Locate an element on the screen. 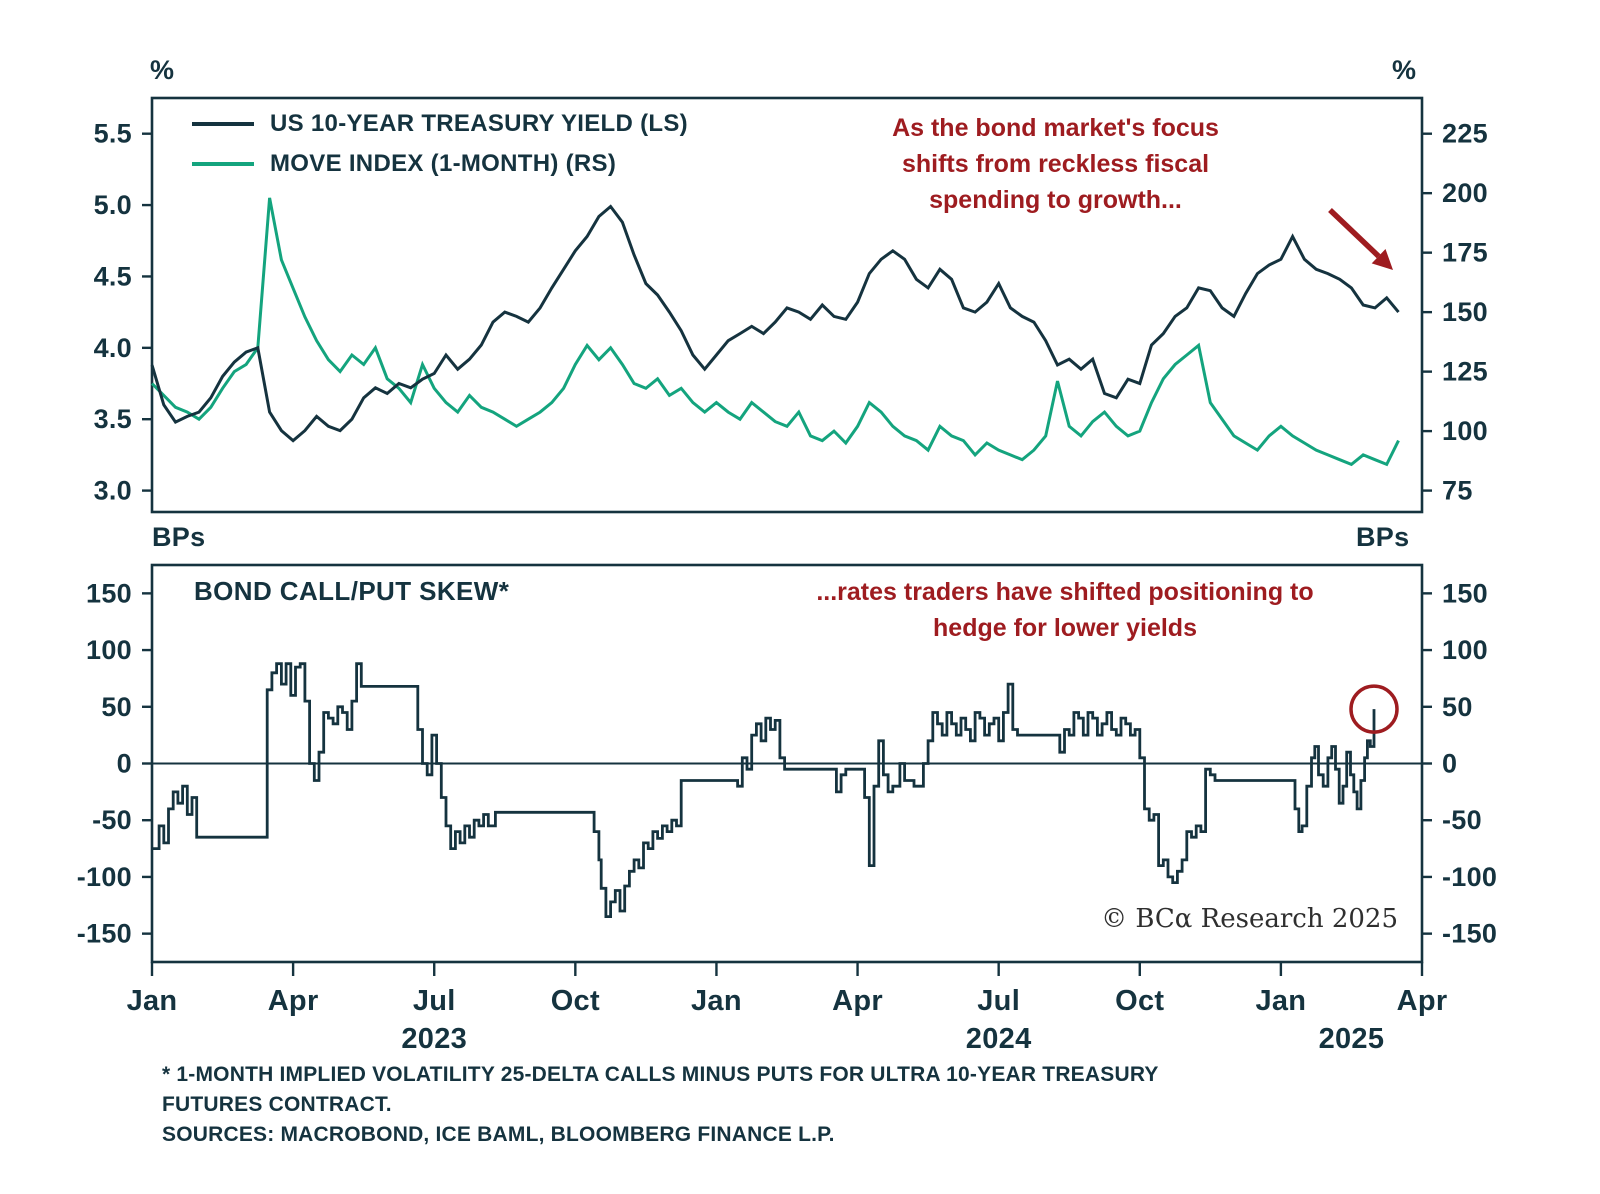  trend-arrow-head-icon is located at coordinates (1382, 259).